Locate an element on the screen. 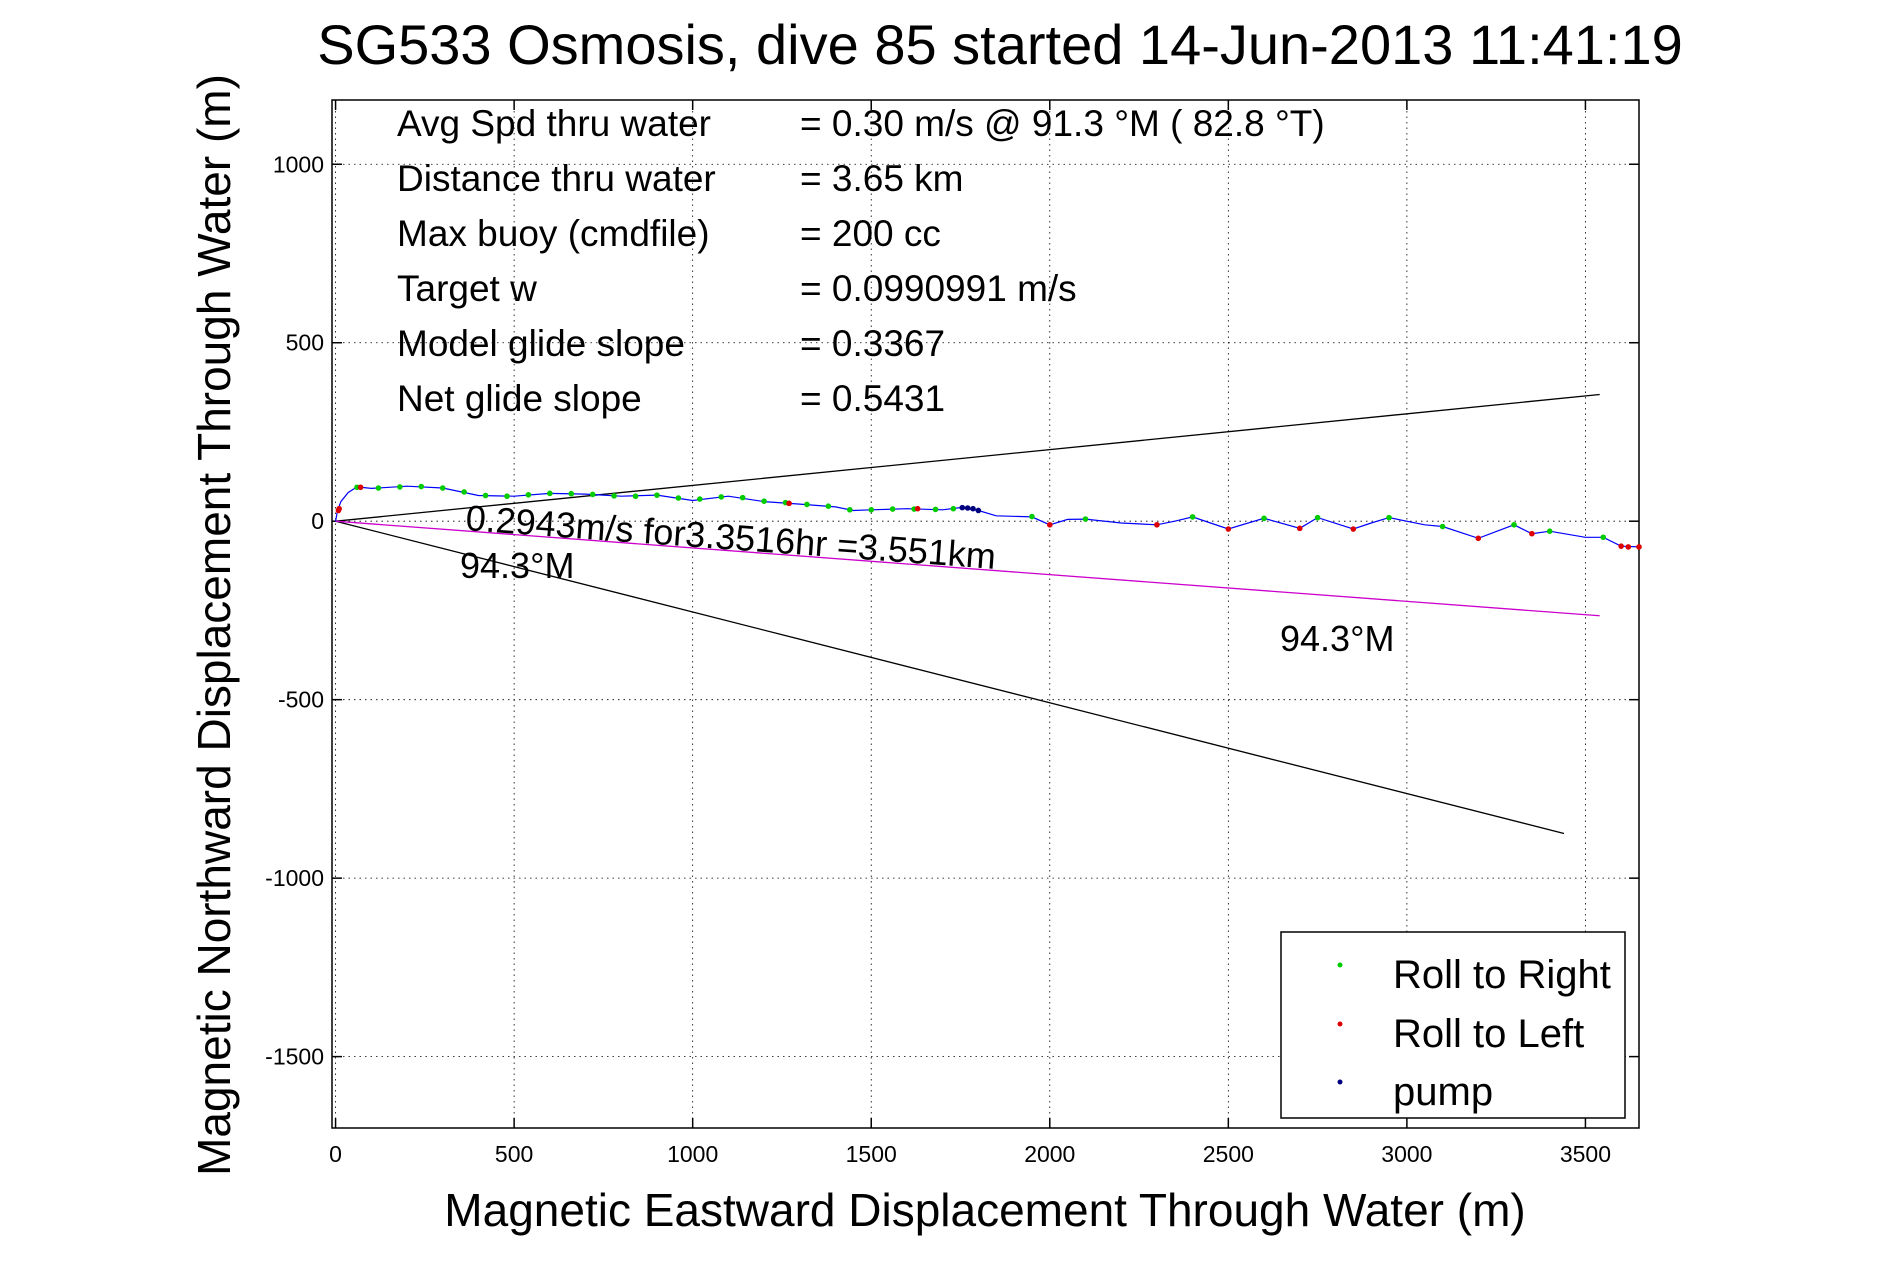 The width and height of the screenshot is (1891, 1262). info-value-3: = 200 cc is located at coordinates (870, 233).